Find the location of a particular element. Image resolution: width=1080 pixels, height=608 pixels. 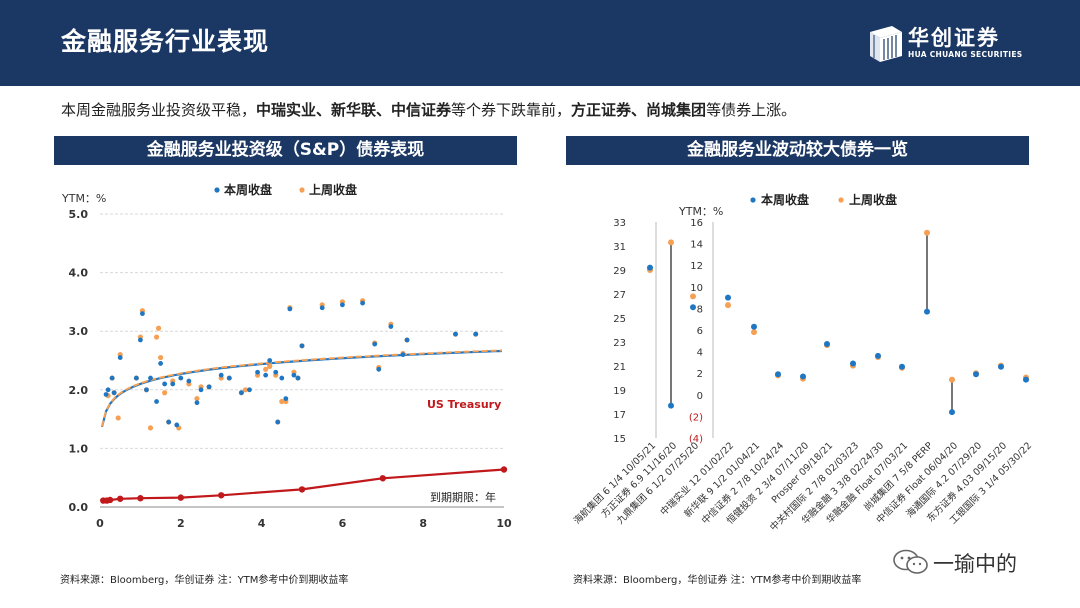

left-y-tick-label: 3.0 is located at coordinates (79, 331).